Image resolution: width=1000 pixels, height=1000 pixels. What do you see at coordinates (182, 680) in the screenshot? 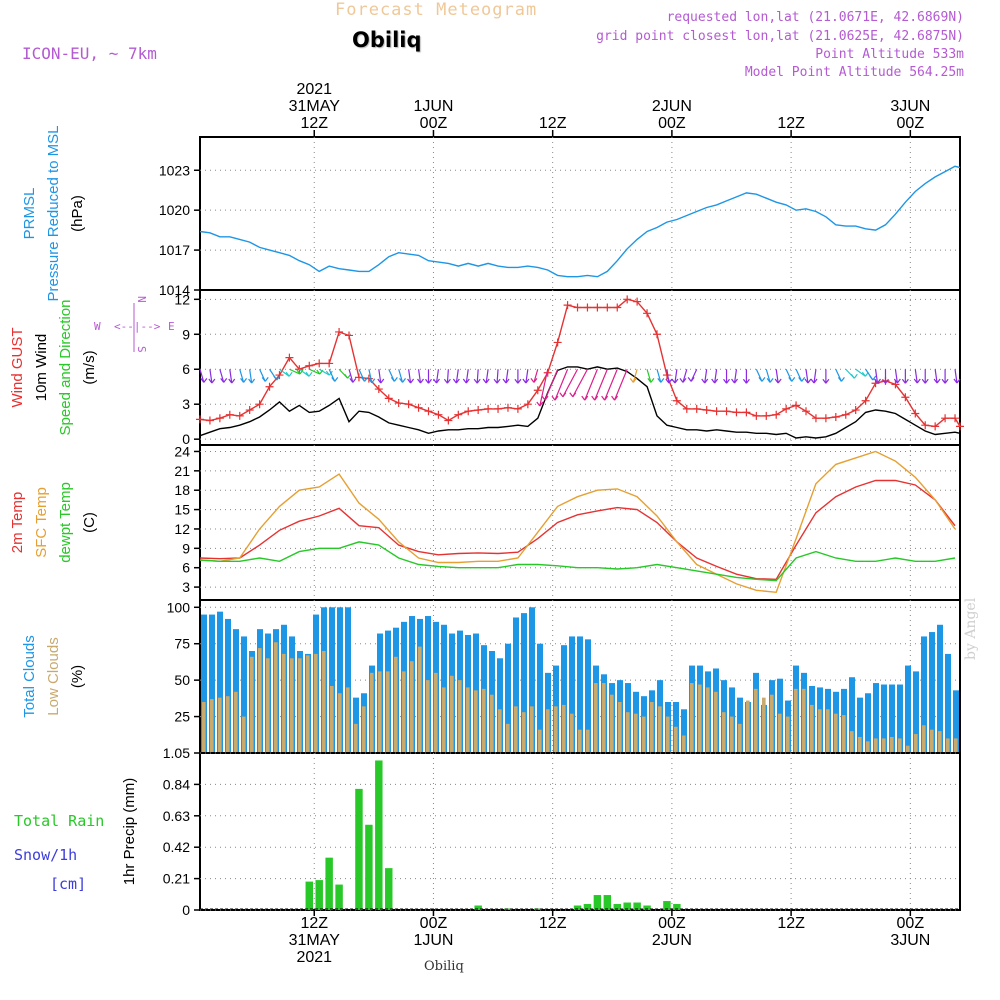
I see `y-tick-label: 50` at bounding box center [182, 680].